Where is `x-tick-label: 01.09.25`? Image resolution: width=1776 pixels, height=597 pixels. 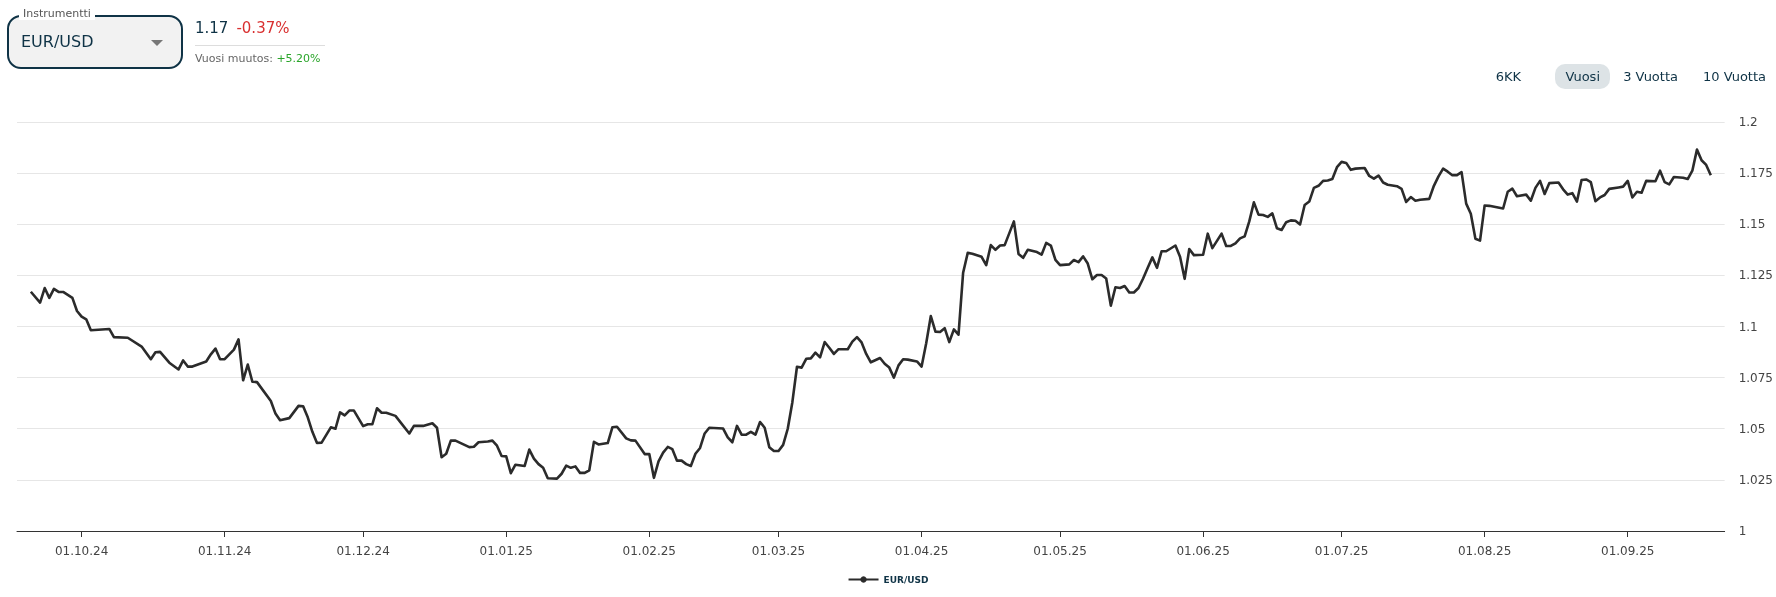
x-tick-label: 01.09.25 is located at coordinates (1628, 551).